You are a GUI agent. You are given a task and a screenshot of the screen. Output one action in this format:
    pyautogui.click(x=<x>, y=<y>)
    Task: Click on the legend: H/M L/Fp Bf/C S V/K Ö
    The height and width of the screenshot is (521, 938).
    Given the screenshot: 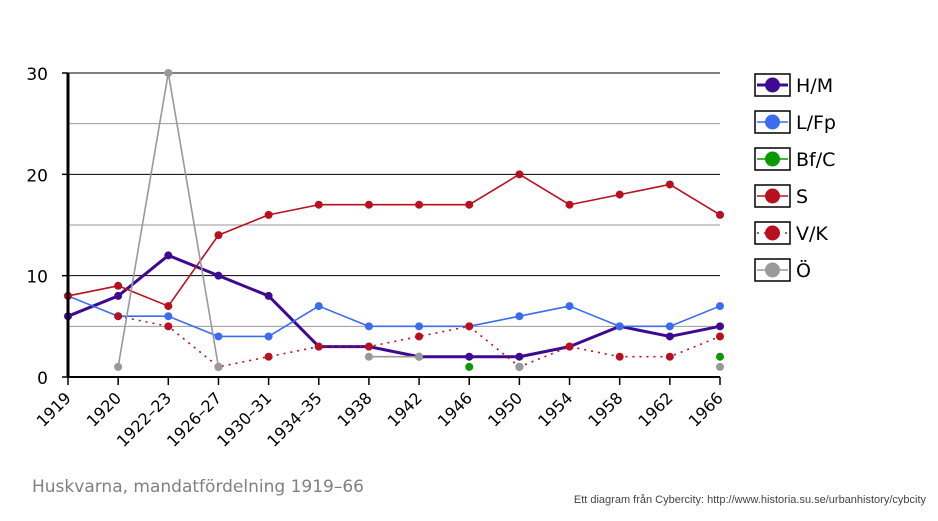 What is the action you would take?
    pyautogui.click(x=795, y=177)
    